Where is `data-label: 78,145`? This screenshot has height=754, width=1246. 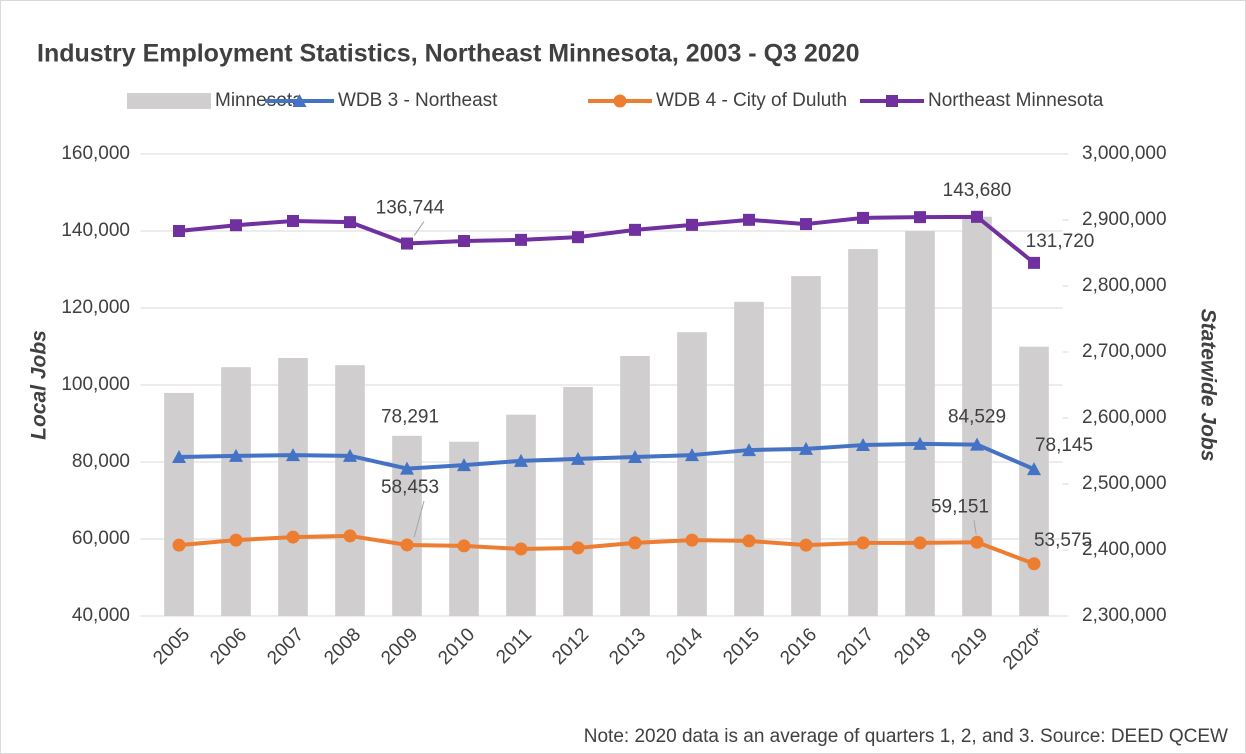
data-label: 78,145 is located at coordinates (1064, 445).